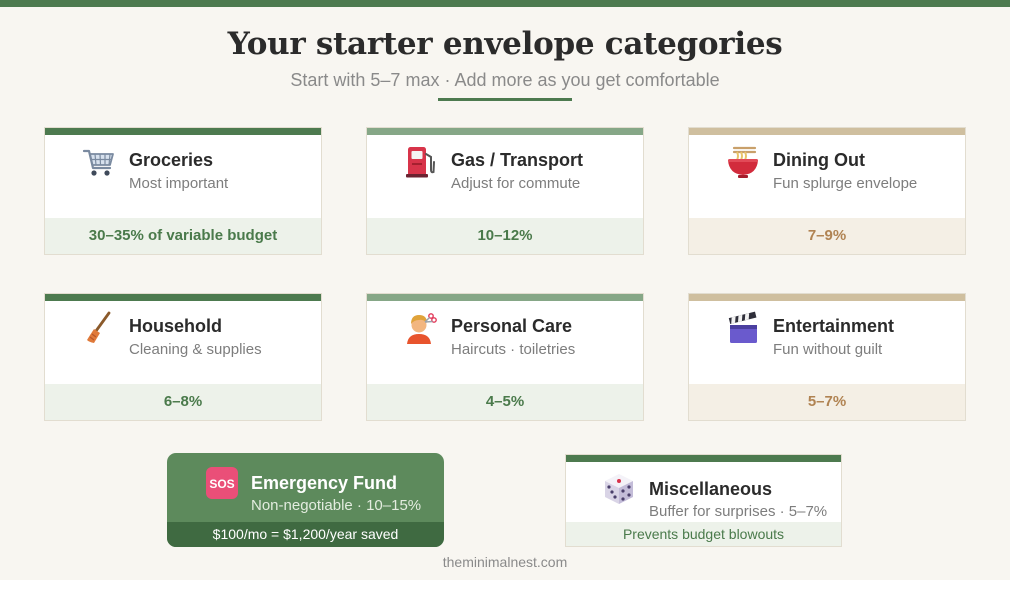  What do you see at coordinates (505, 99) in the screenshot?
I see `title-divider` at bounding box center [505, 99].